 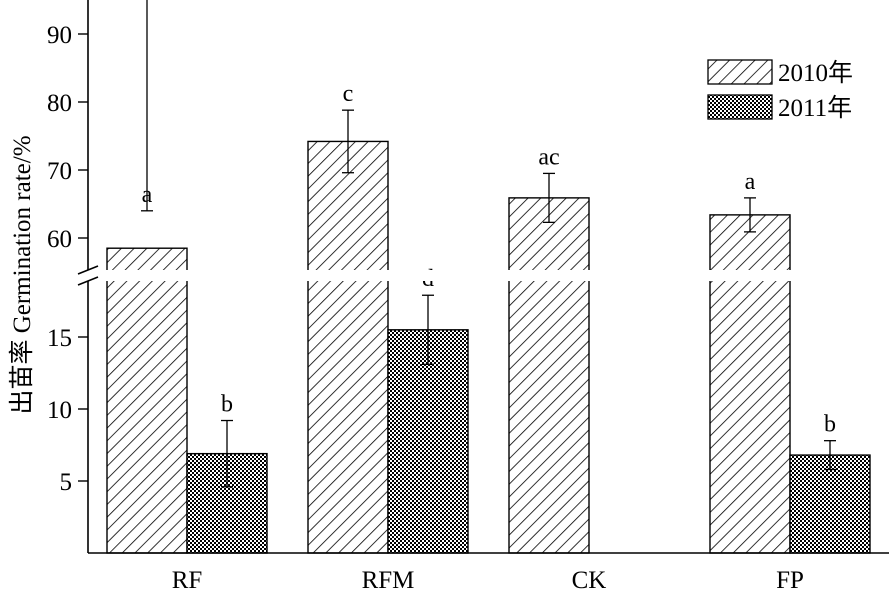 I want to click on y-tick-label: 10, so click(x=59, y=410).